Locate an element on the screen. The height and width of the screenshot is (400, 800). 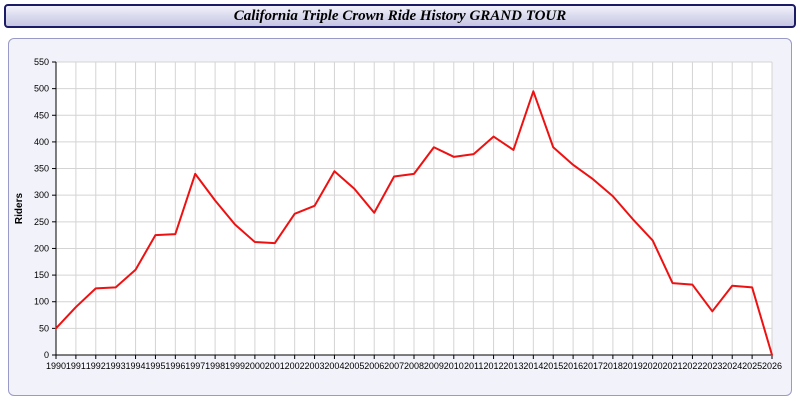
x-tick-label: 2016 is located at coordinates (573, 366).